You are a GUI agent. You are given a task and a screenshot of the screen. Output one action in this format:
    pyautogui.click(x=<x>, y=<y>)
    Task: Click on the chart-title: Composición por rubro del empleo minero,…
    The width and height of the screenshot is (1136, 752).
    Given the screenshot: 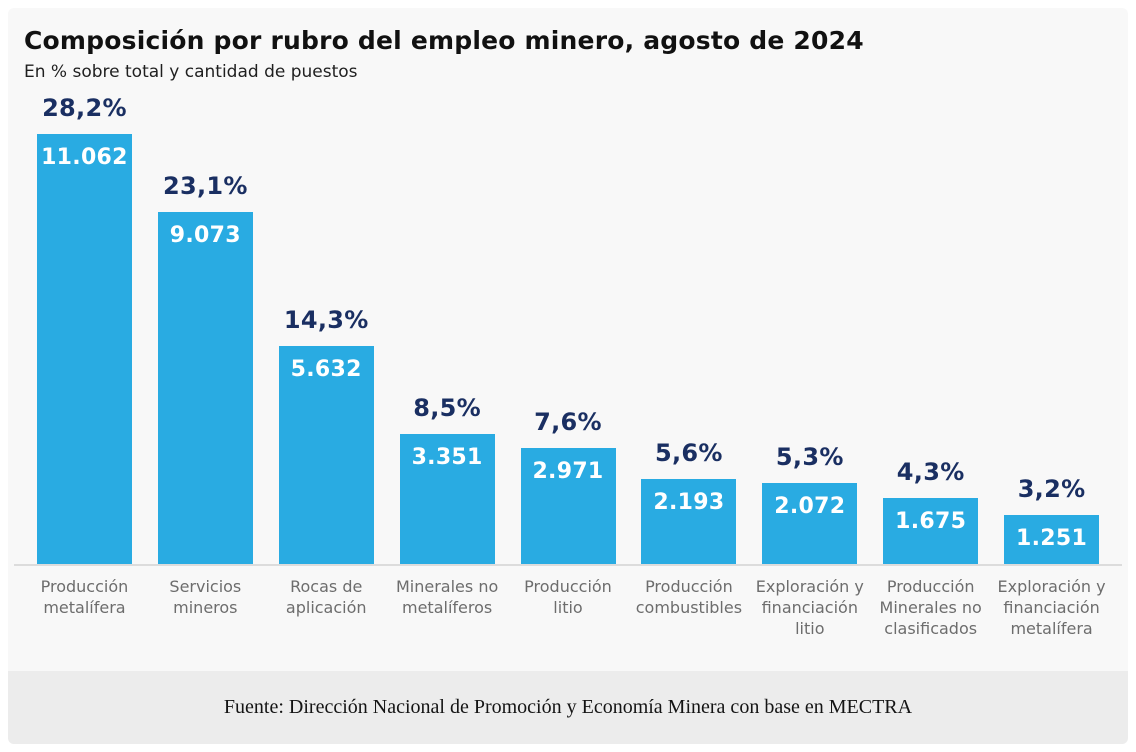 What is the action you would take?
    pyautogui.click(x=444, y=40)
    